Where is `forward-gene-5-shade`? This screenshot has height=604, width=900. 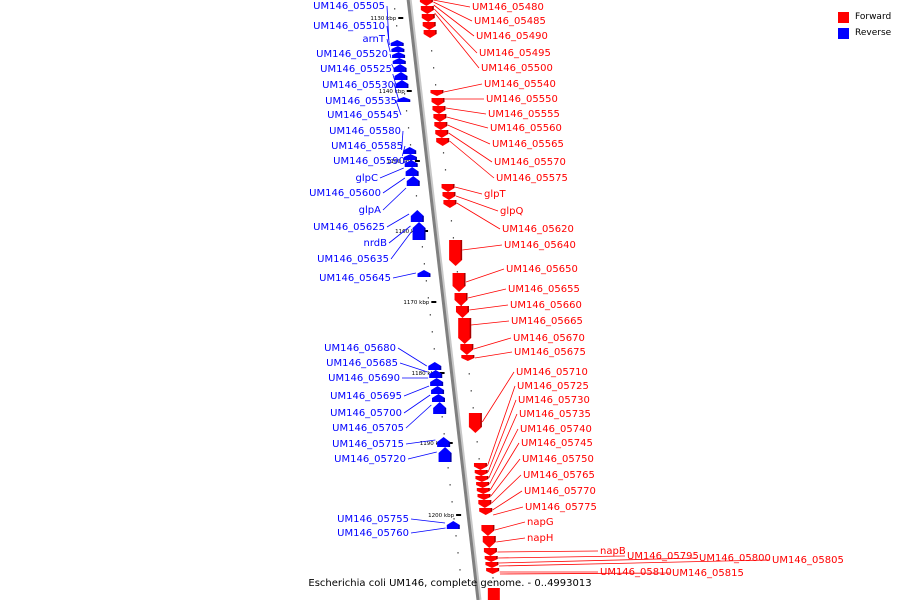
forward-gene-5-shade is located at coordinates (442, 91).